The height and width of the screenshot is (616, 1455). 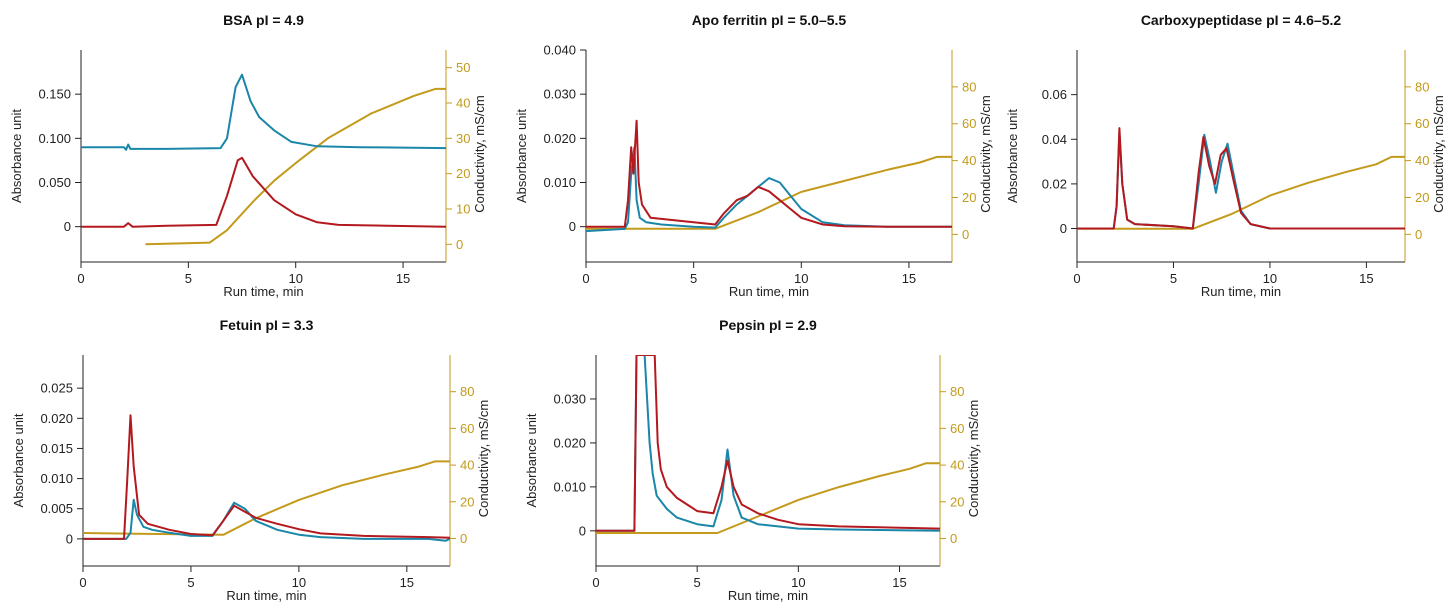 I want to click on y-tick-label: 0.005, so click(x=56, y=508).